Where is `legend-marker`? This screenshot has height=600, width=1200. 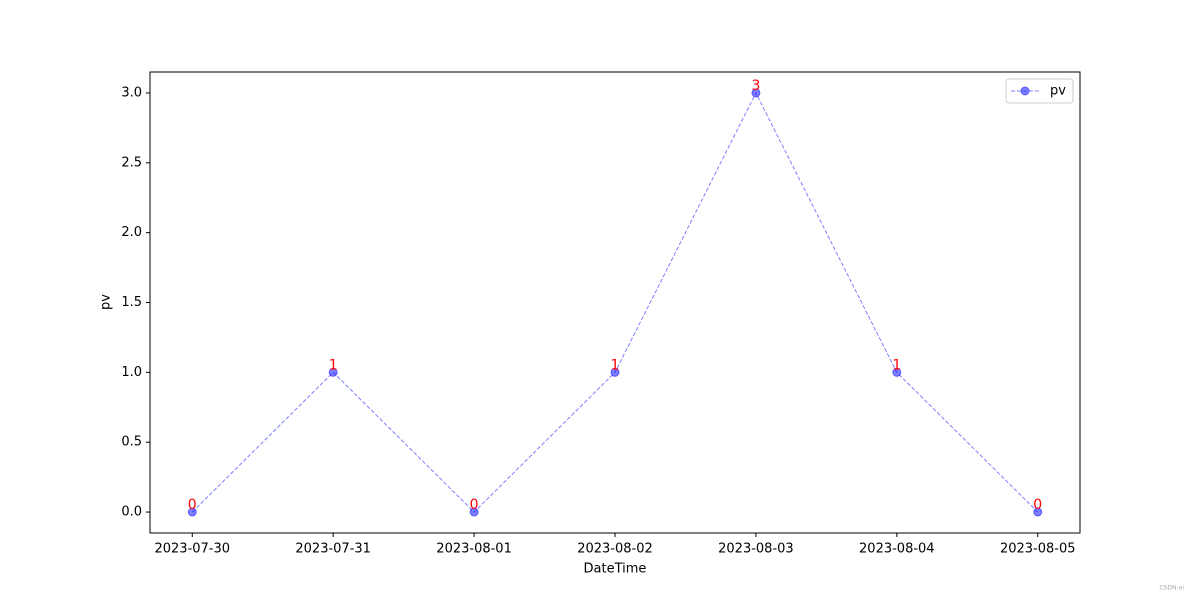
legend-marker is located at coordinates (1025, 91).